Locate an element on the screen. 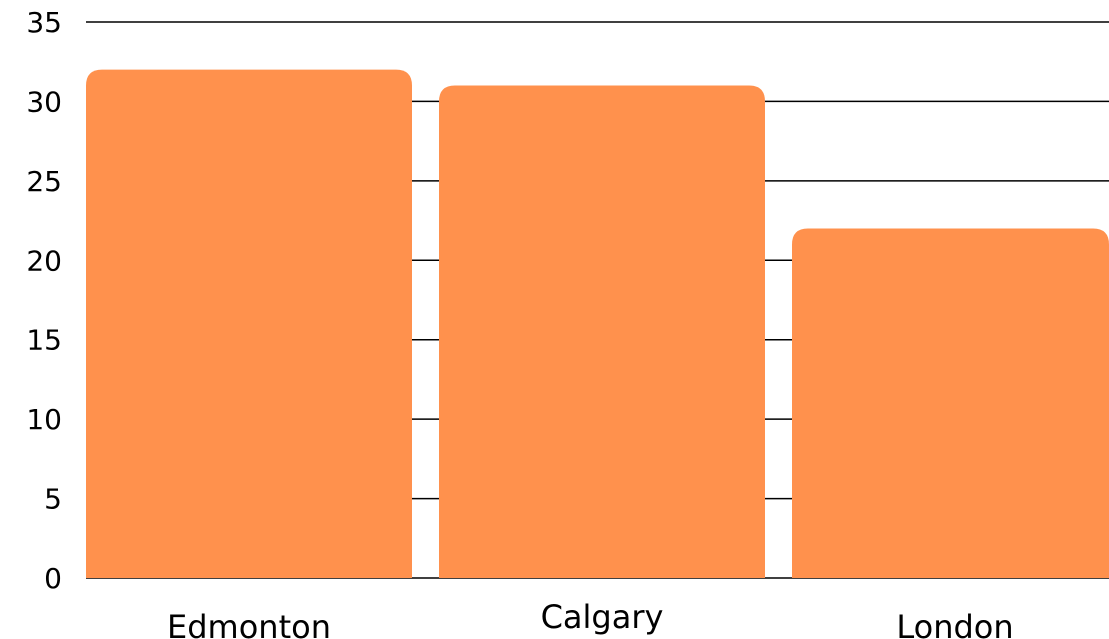 This screenshot has width=1109, height=639. y-tick-label: 5 is located at coordinates (53, 499).